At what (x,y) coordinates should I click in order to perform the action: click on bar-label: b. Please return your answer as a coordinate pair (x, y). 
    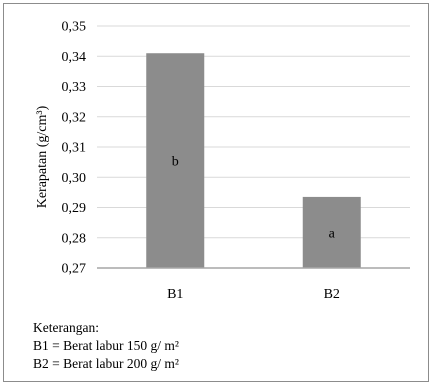
    Looking at the image, I should click on (175, 162).